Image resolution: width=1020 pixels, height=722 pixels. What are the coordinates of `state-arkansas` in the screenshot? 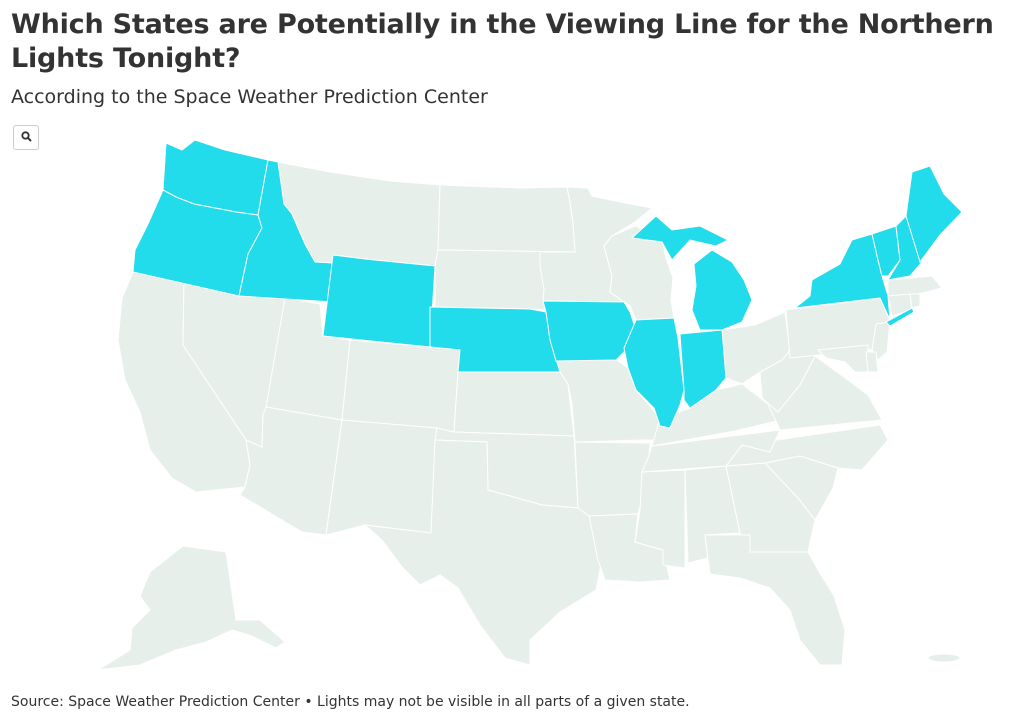 It's located at (612, 479).